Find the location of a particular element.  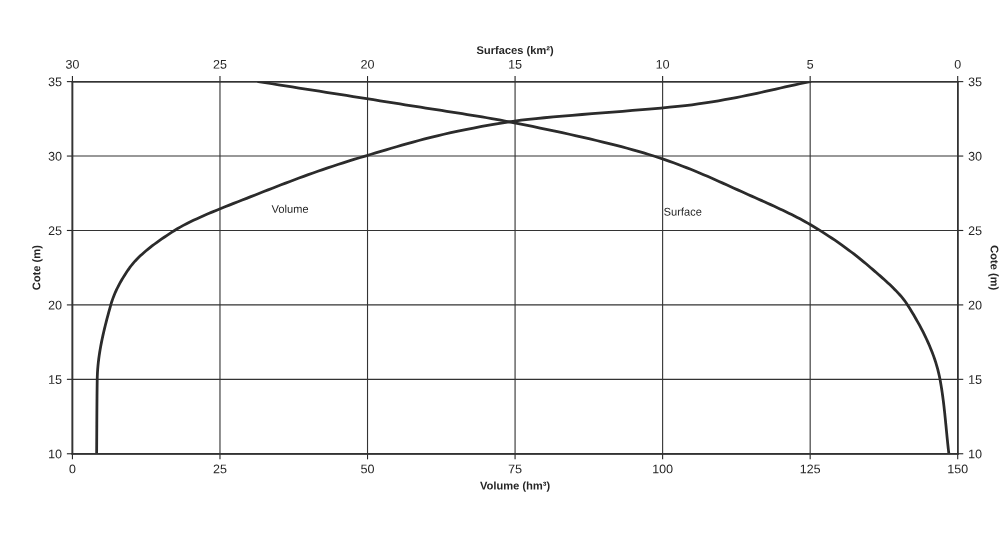

x2-tick-label: 0 is located at coordinates (957, 64).